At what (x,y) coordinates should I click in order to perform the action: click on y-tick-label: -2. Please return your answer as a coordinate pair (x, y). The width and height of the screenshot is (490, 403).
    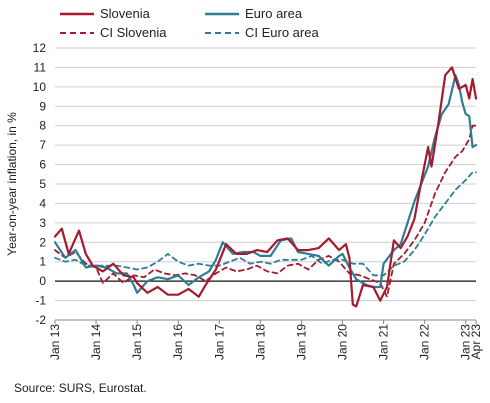
    Looking at the image, I should click on (40, 320).